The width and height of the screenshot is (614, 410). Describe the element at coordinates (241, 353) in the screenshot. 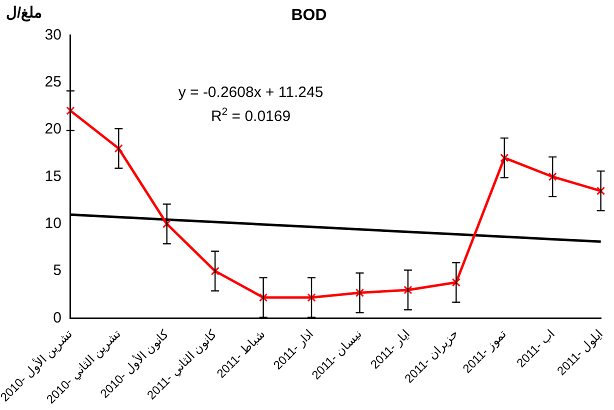

I see `x-tick-label: شباط -2011` at that location.